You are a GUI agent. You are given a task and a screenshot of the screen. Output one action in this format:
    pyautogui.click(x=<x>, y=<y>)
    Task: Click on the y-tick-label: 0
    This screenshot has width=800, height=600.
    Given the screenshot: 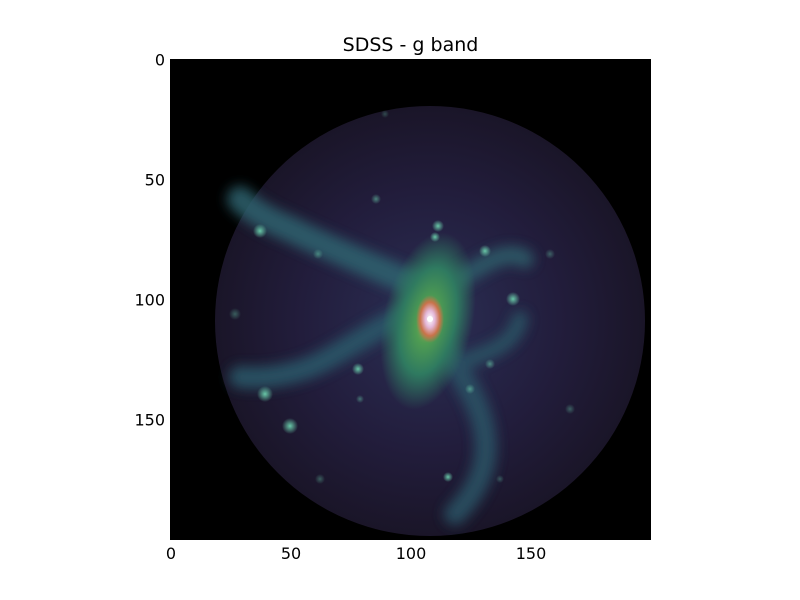 What is the action you would take?
    pyautogui.click(x=159, y=60)
    